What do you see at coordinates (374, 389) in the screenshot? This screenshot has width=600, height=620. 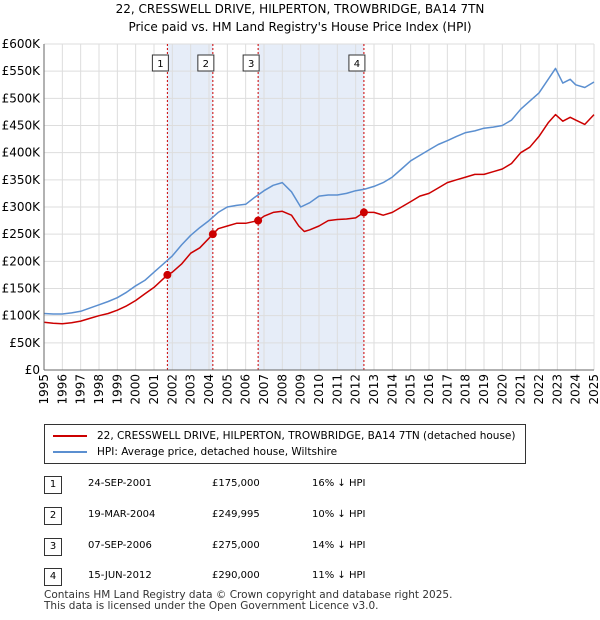 I see `x-tick-label: 2013` at bounding box center [374, 389].